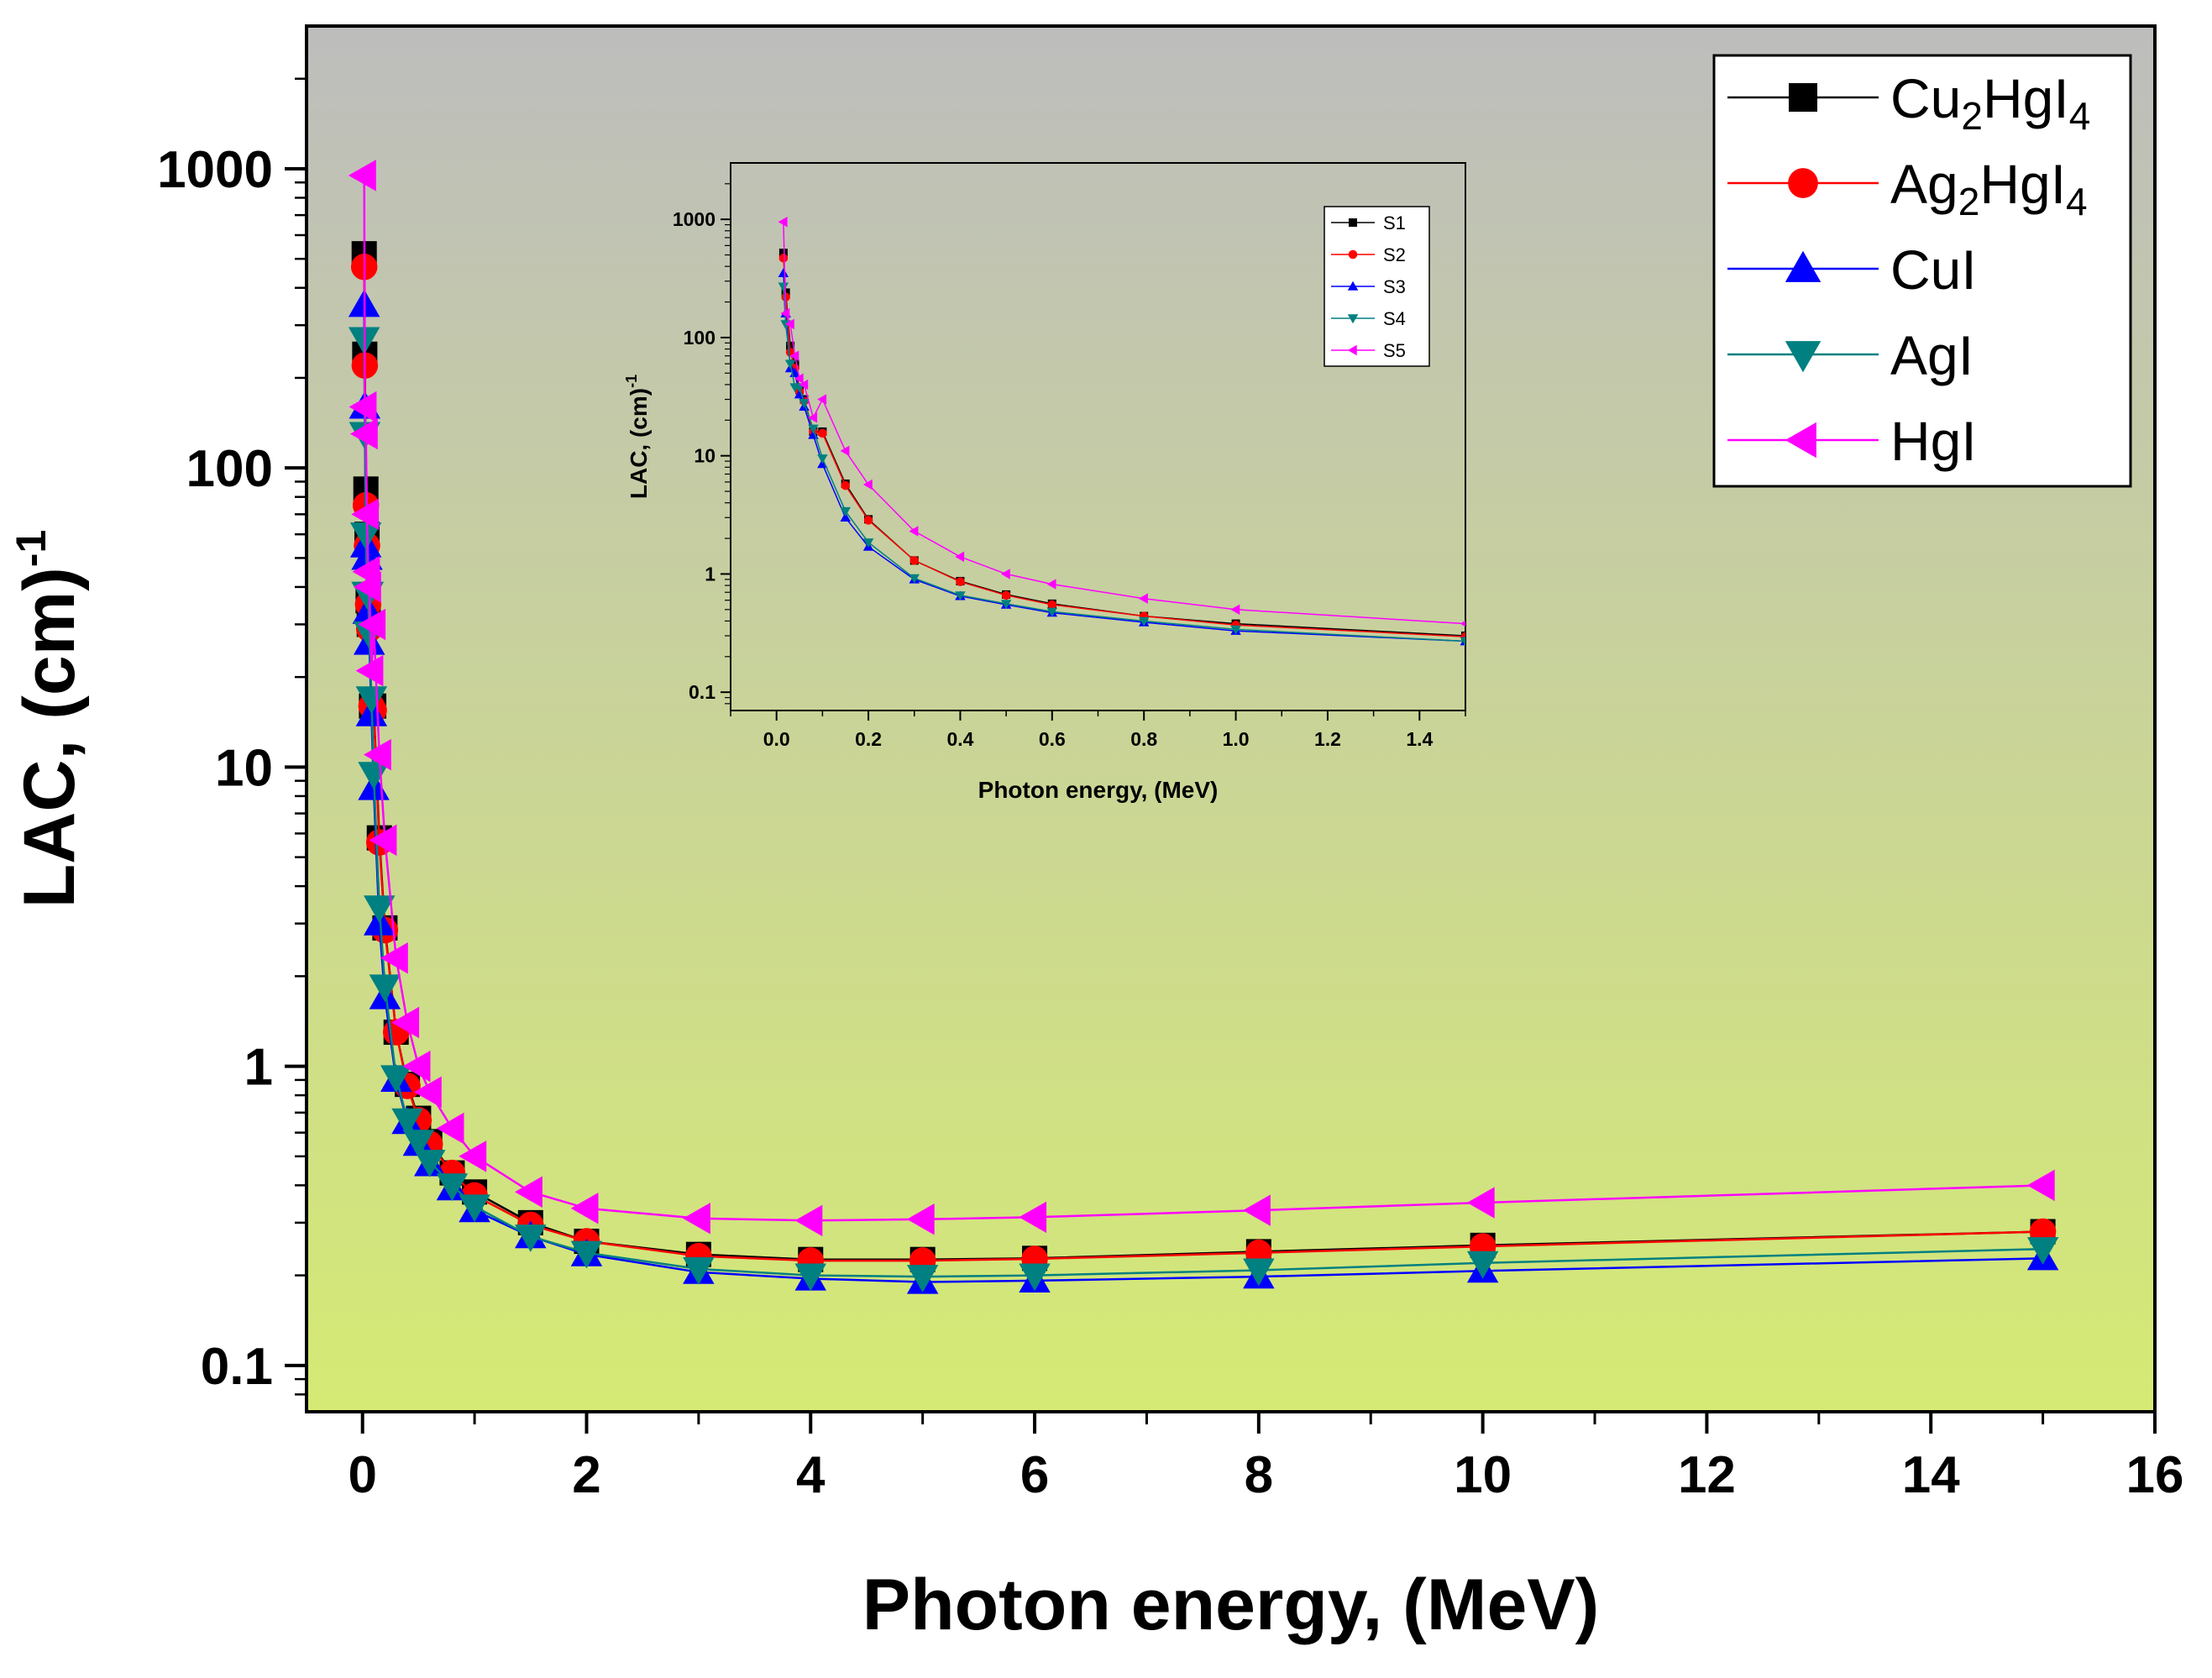  I want to click on legend-box, so click(1922, 271).